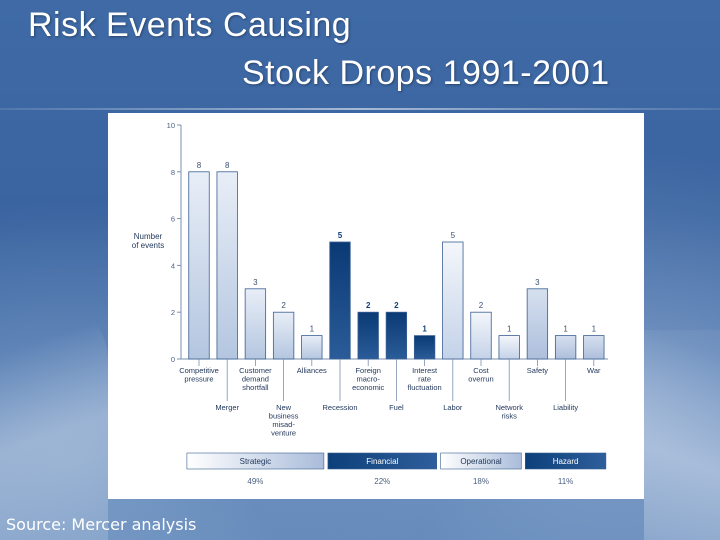  What do you see at coordinates (453, 407) in the screenshot?
I see `x-category-label: Labor` at bounding box center [453, 407].